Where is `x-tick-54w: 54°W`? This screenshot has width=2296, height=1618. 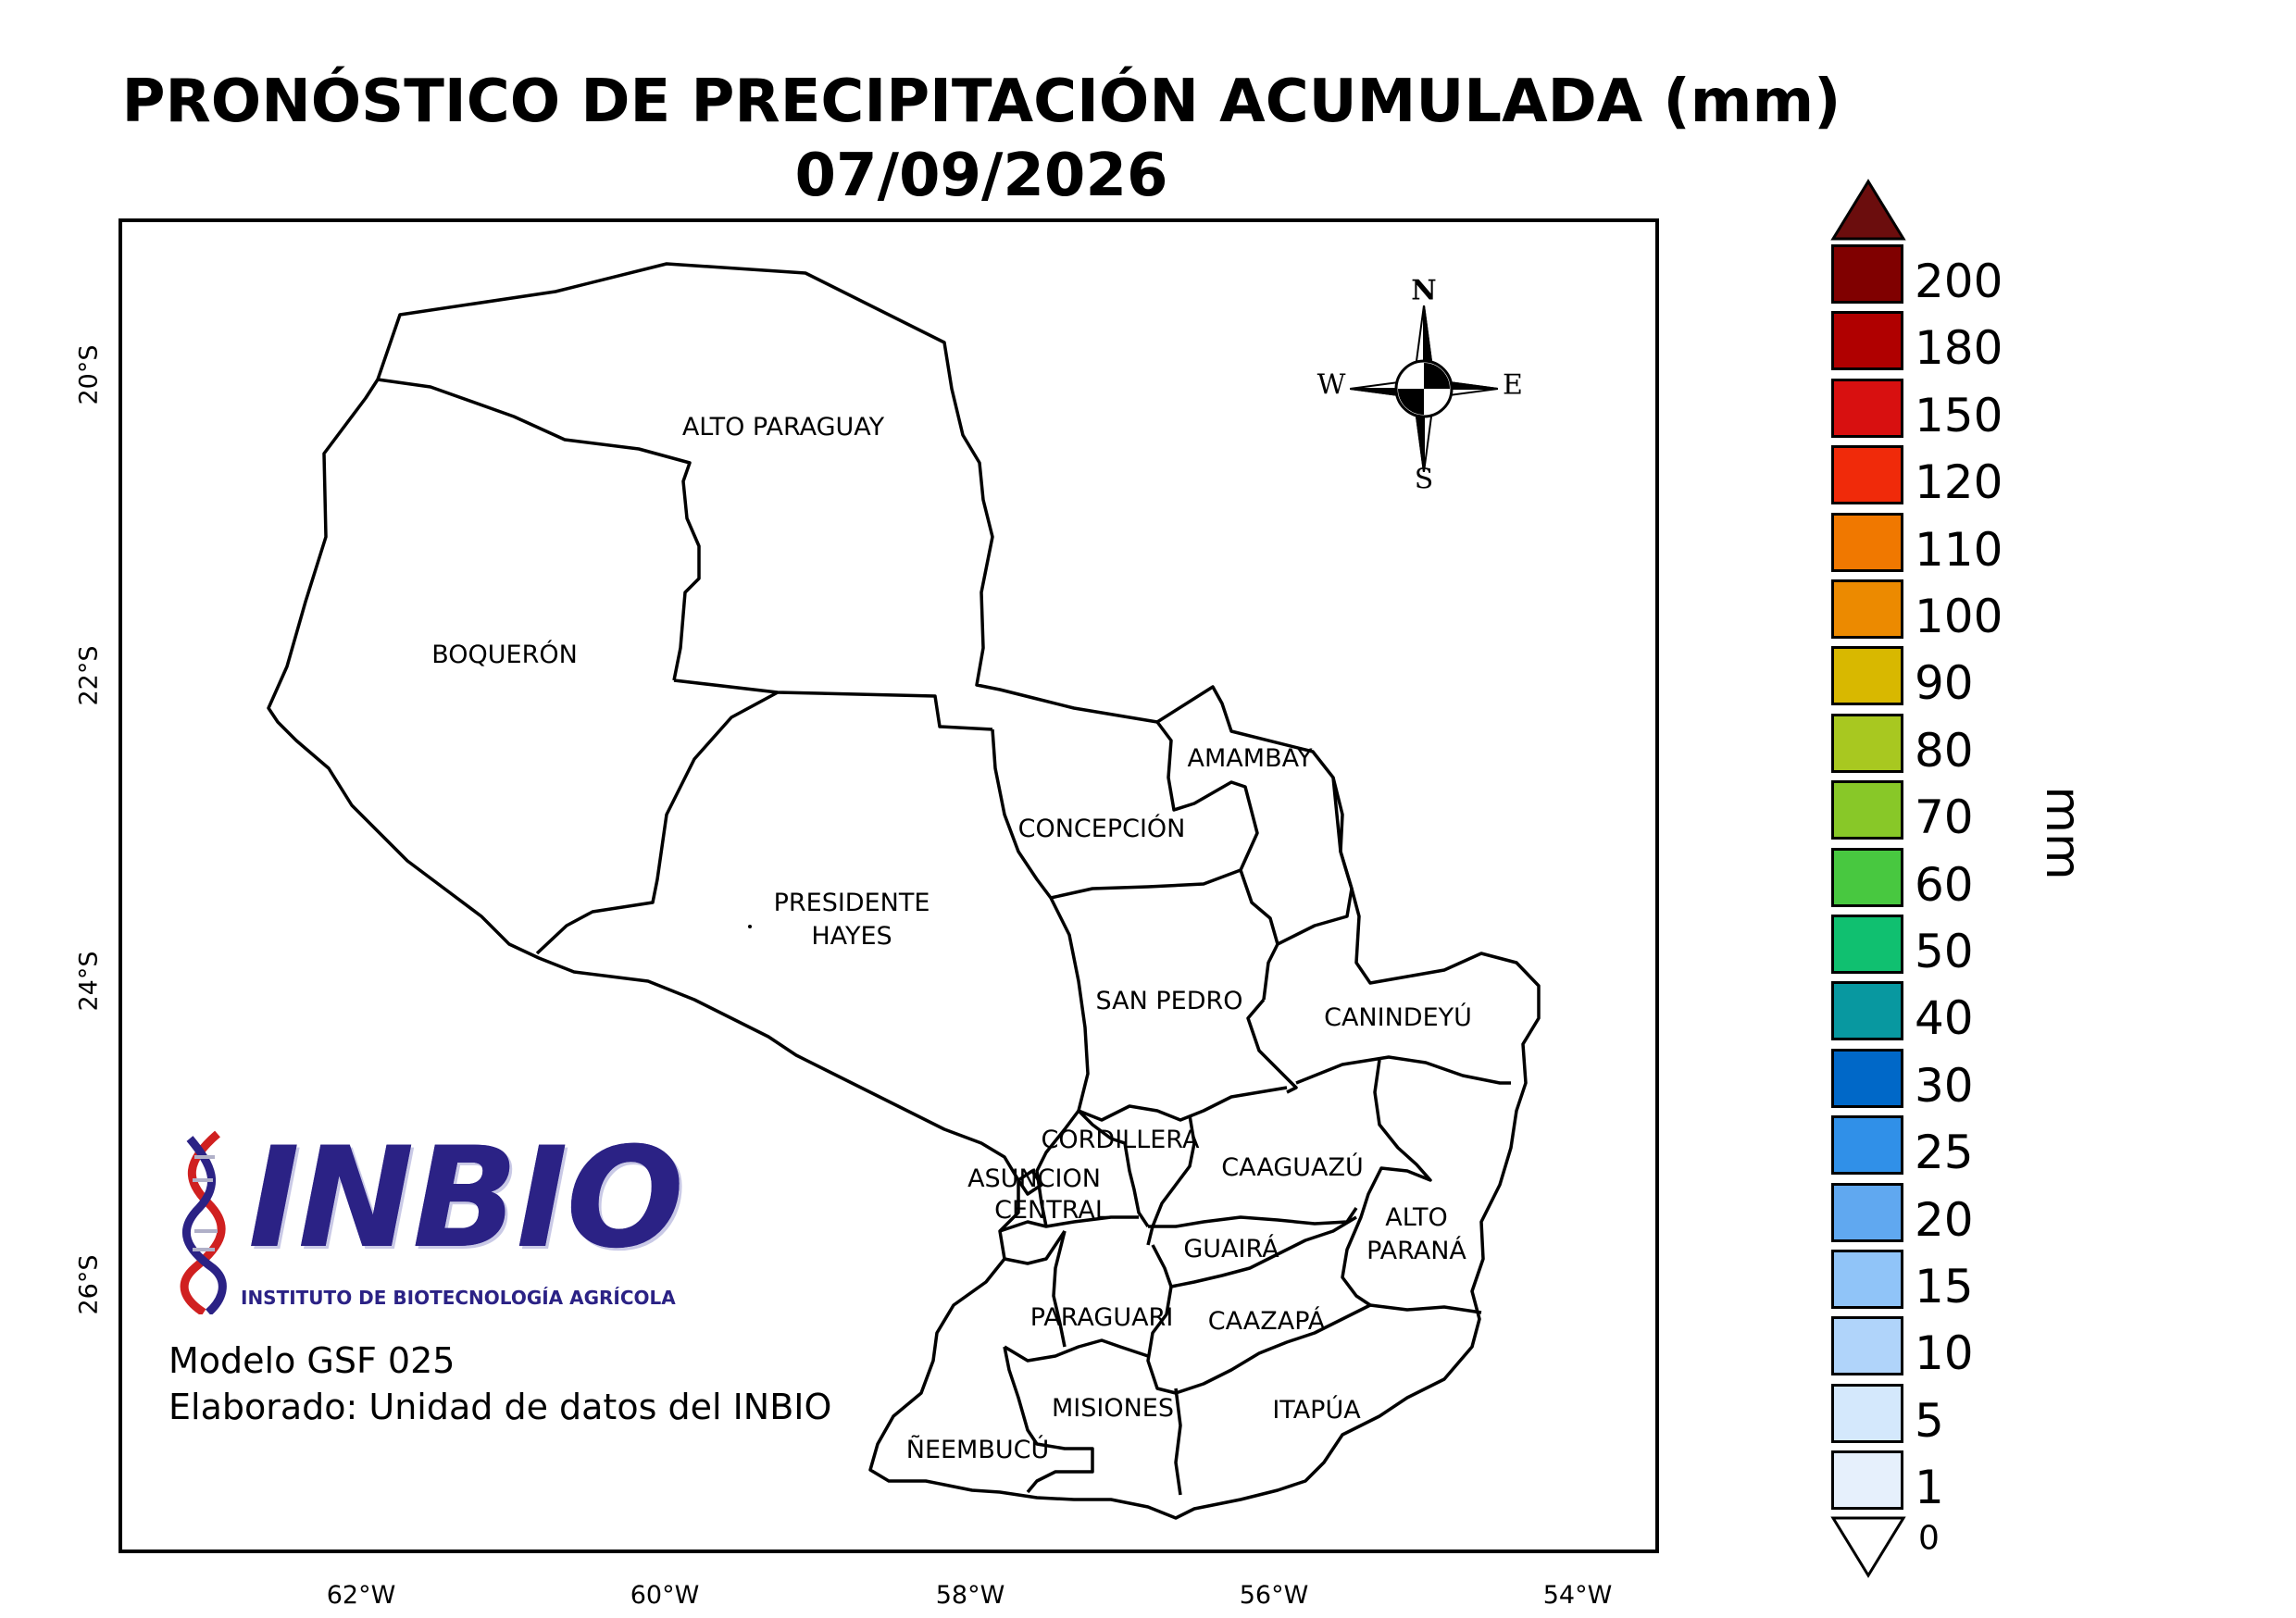
x-tick-54w: 54°W is located at coordinates (1577, 1595).